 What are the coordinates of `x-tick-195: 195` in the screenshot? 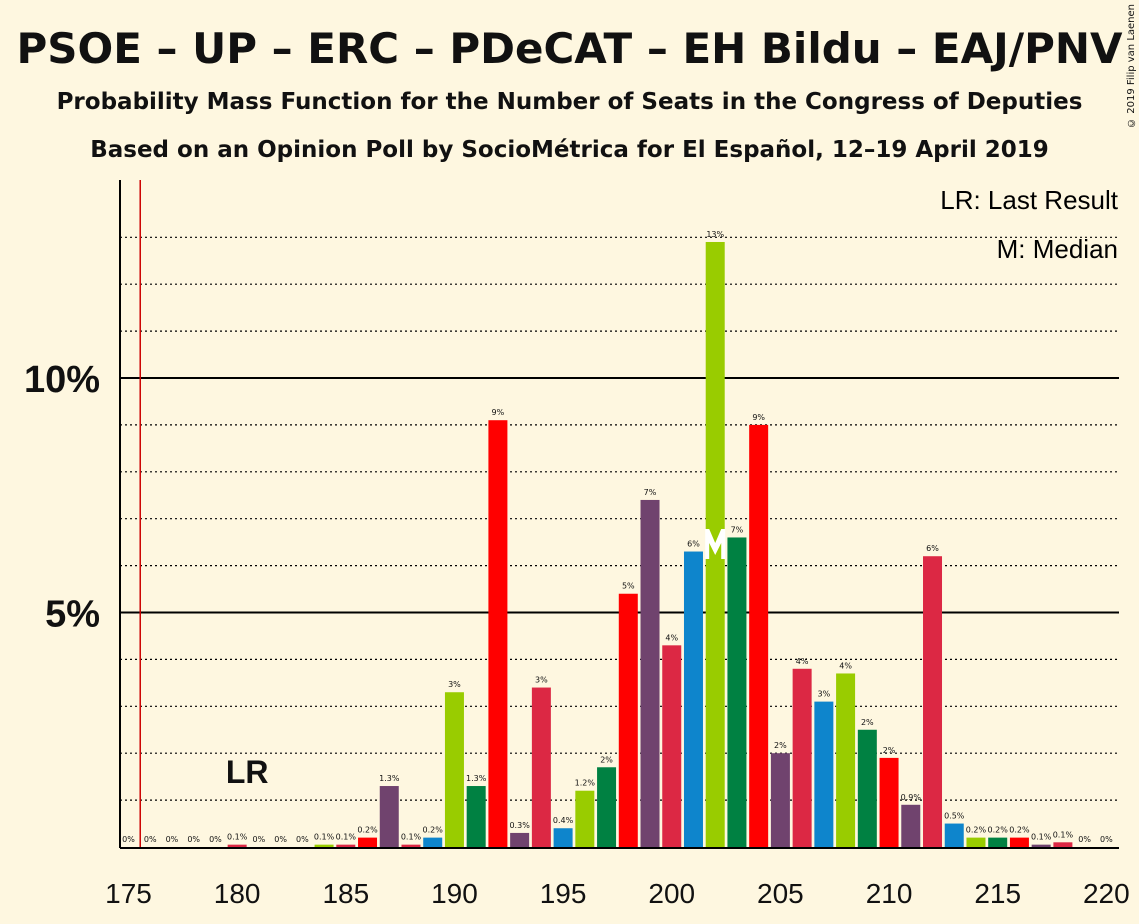 It's located at (563, 893).